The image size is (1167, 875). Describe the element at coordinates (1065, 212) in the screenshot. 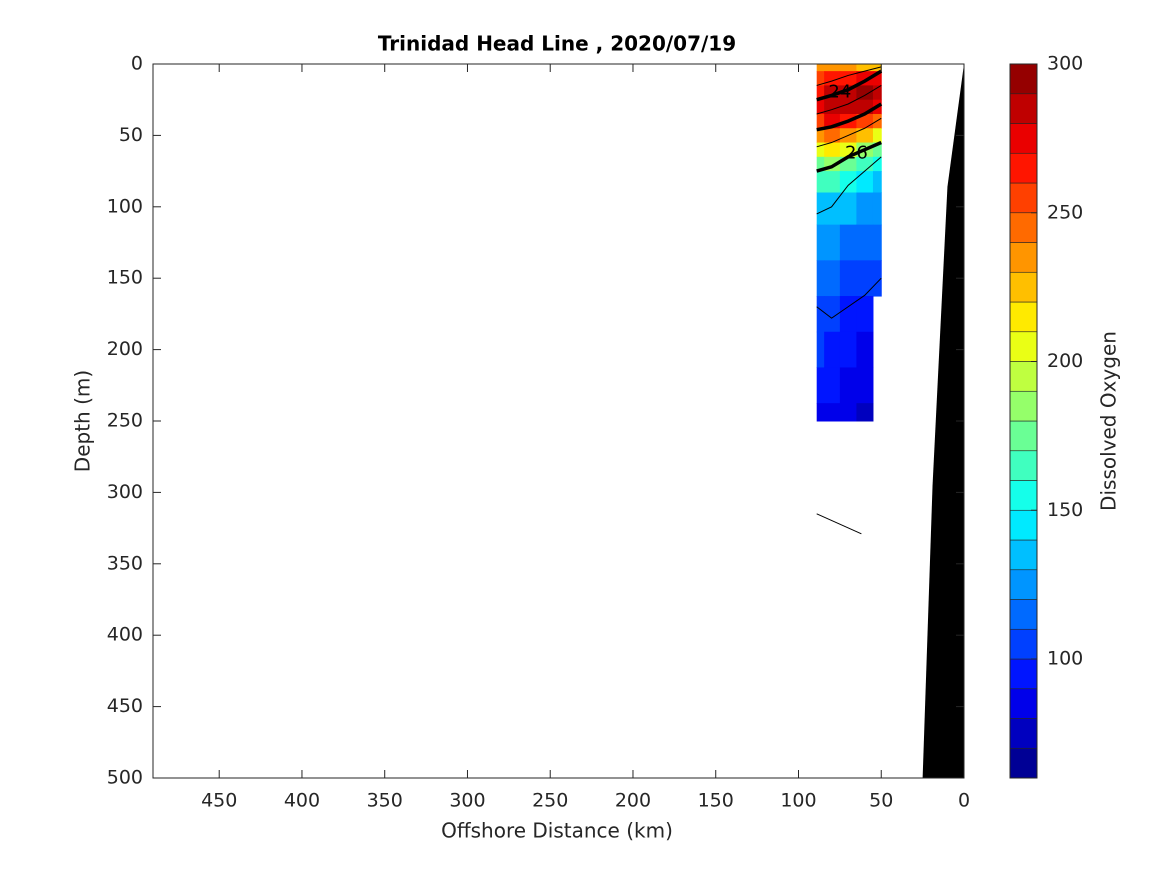

I see `colorbar-tick-label: 250` at that location.